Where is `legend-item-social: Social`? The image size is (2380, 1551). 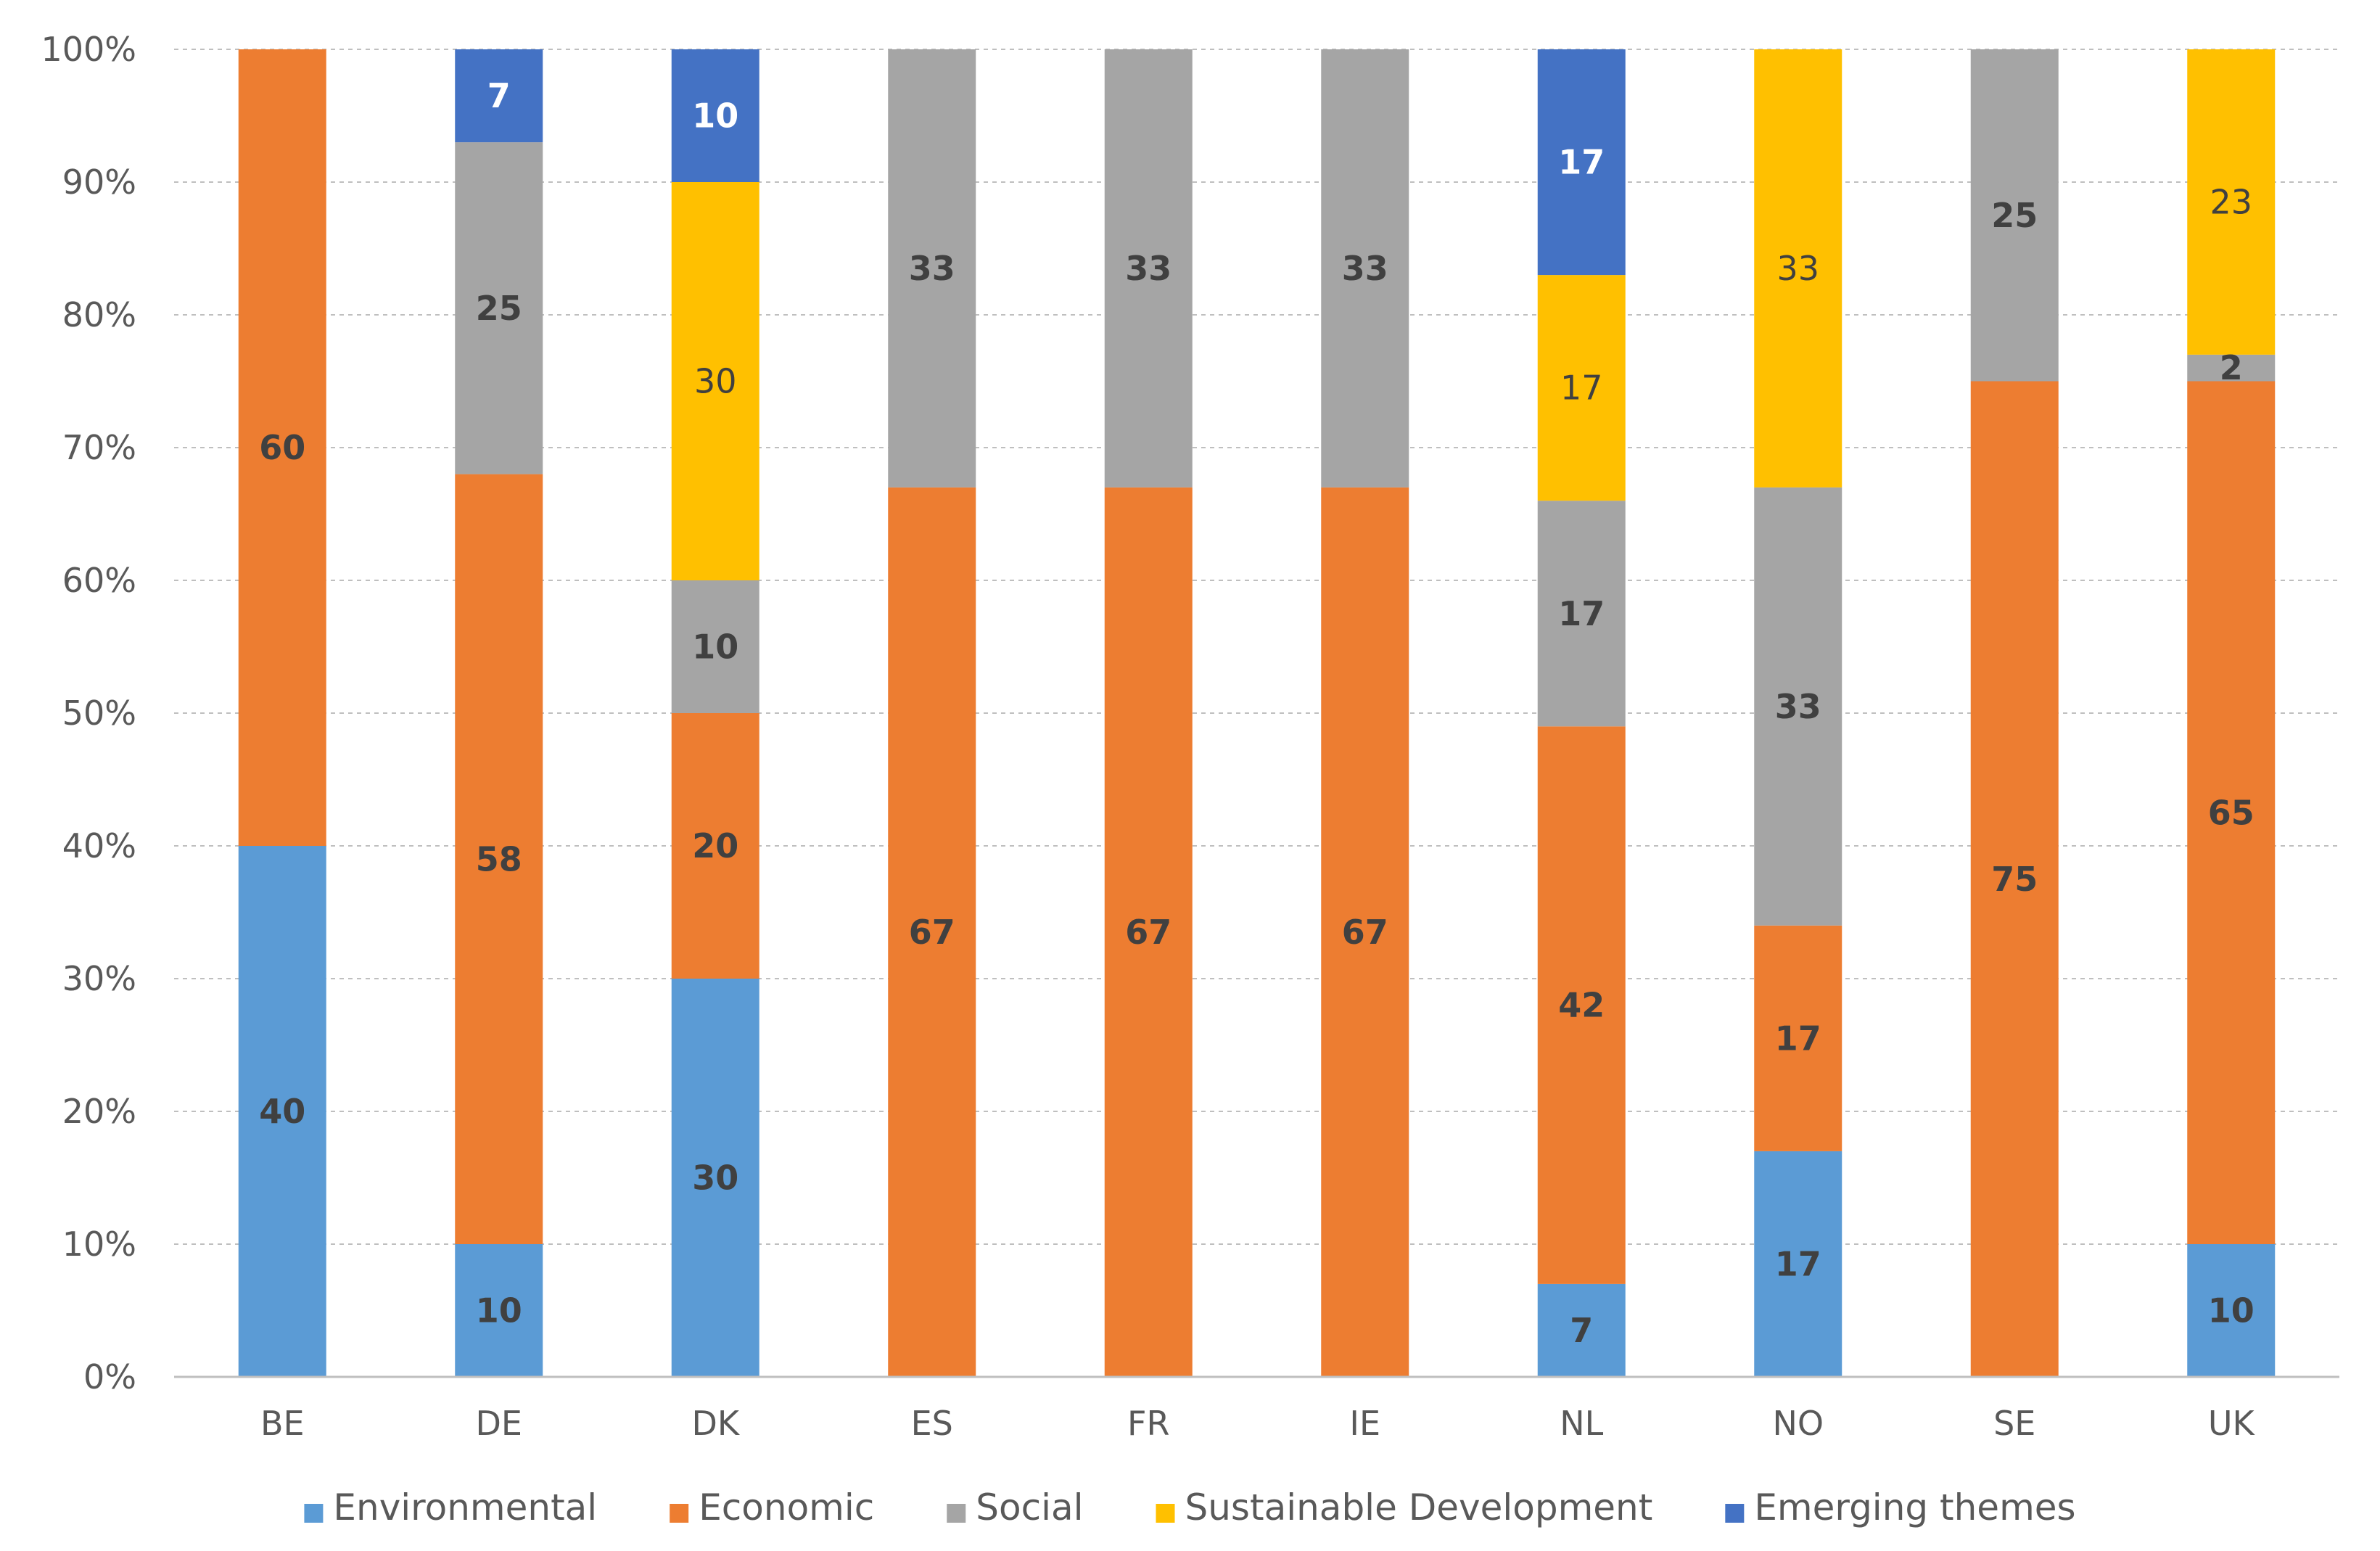
legend-item-social: Social is located at coordinates (1015, 1507).